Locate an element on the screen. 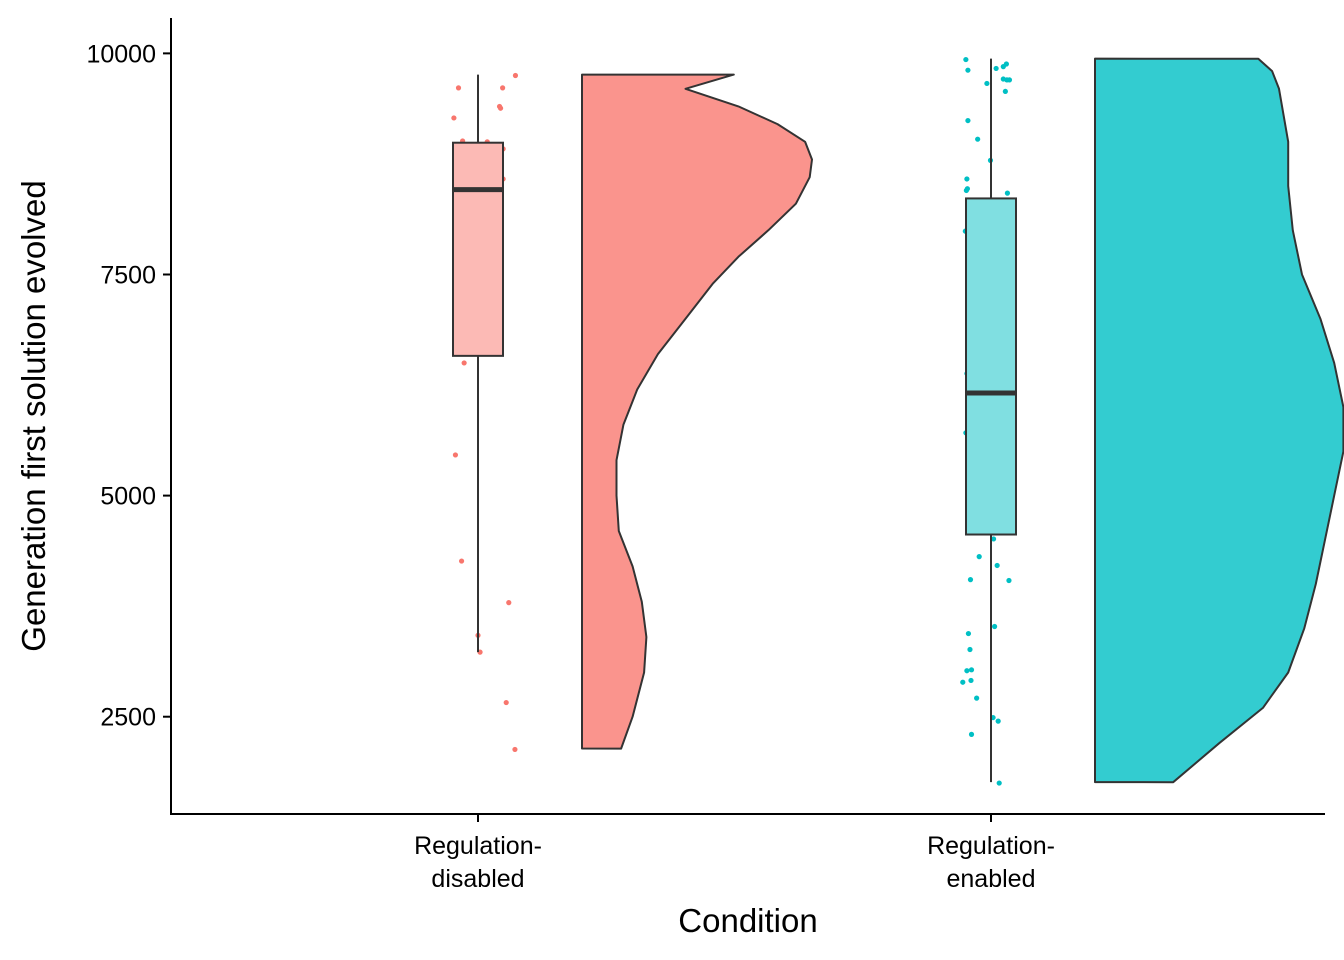 The image size is (1344, 960). y-tick-label: 7500 is located at coordinates (128, 275).